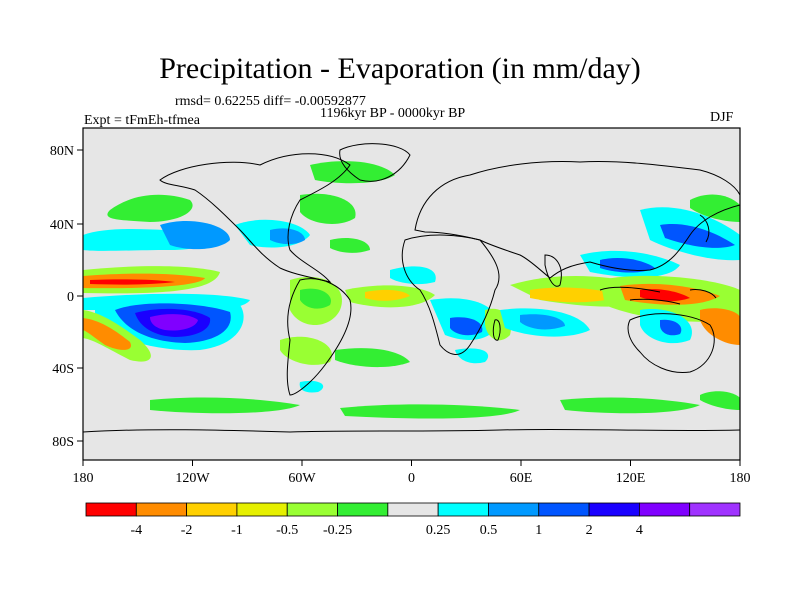 The width and height of the screenshot is (800, 600). What do you see at coordinates (187, 530) in the screenshot?
I see `colorbar-label: -2` at bounding box center [187, 530].